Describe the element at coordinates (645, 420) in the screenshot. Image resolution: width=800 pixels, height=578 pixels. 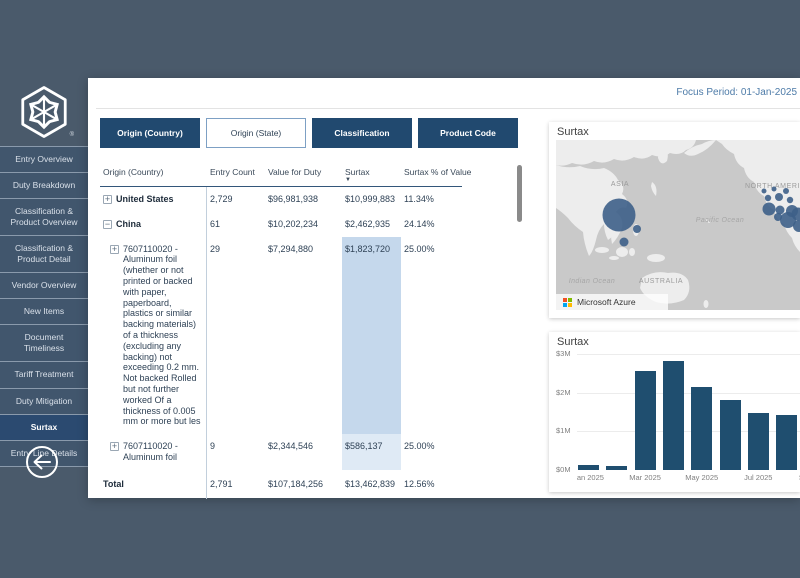
I see `bar-mar-2025` at that location.